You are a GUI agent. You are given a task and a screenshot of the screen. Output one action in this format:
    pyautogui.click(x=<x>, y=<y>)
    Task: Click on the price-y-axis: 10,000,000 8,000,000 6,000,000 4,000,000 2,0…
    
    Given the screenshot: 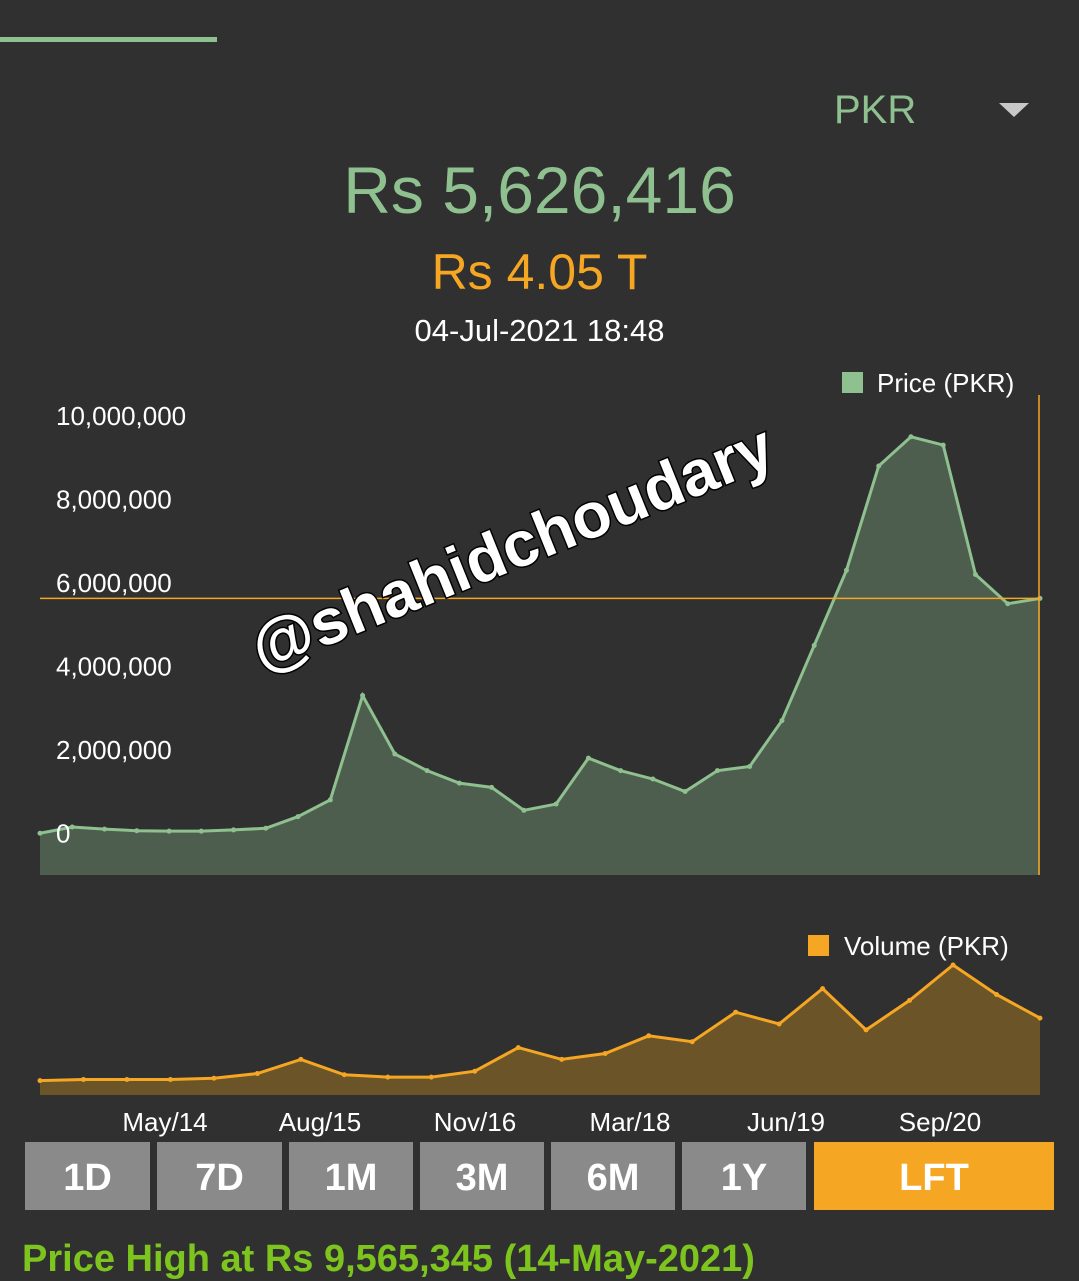 What is the action you would take?
    pyautogui.click(x=121, y=624)
    